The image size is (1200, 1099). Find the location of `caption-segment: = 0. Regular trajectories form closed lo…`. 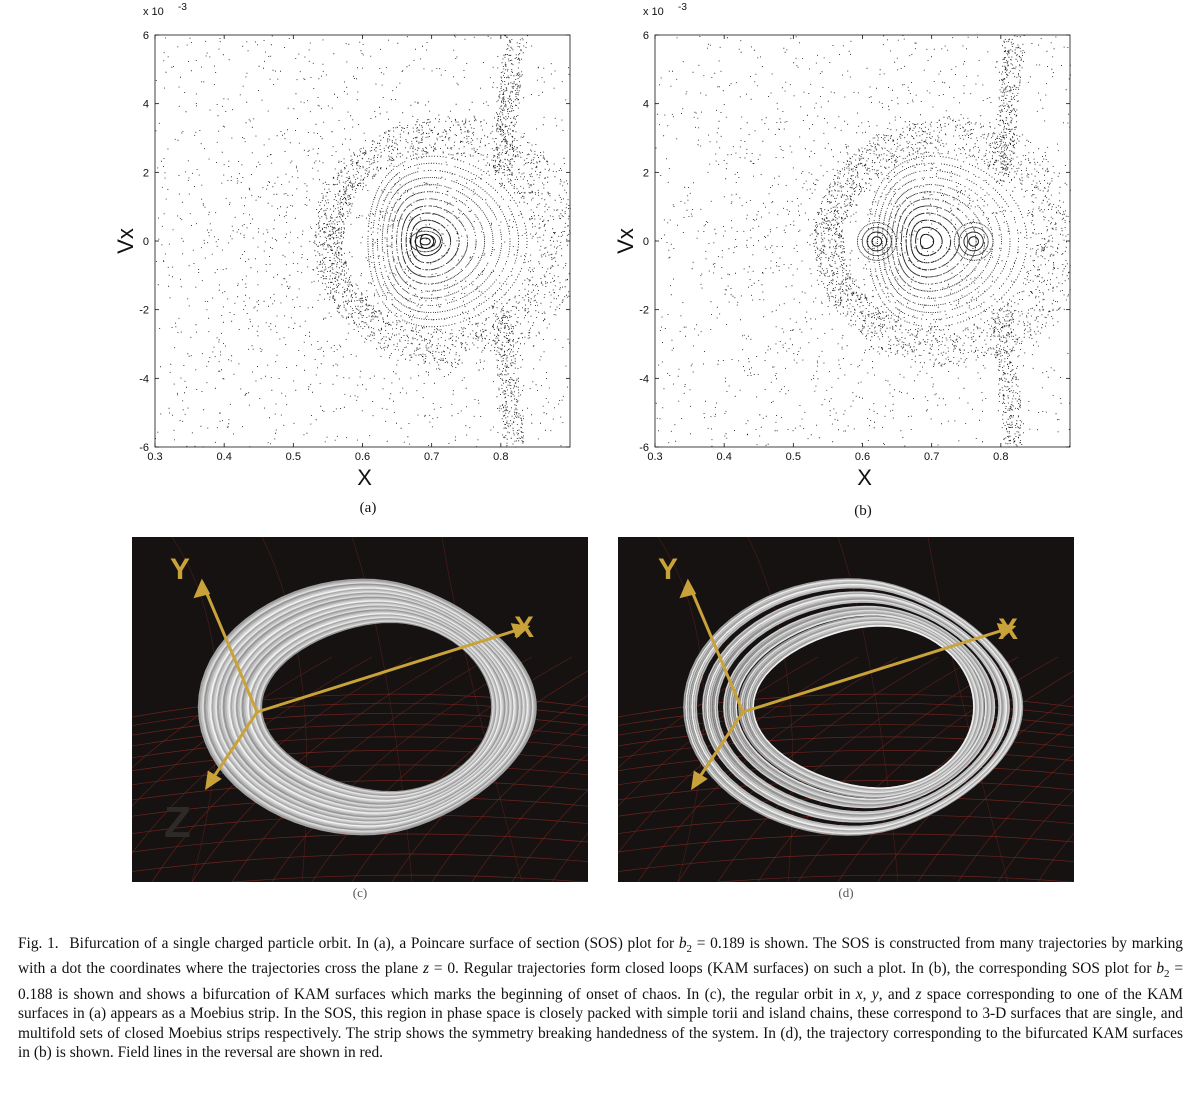

caption-segment: = 0. Regular trajectories form closed lo… is located at coordinates (793, 969).